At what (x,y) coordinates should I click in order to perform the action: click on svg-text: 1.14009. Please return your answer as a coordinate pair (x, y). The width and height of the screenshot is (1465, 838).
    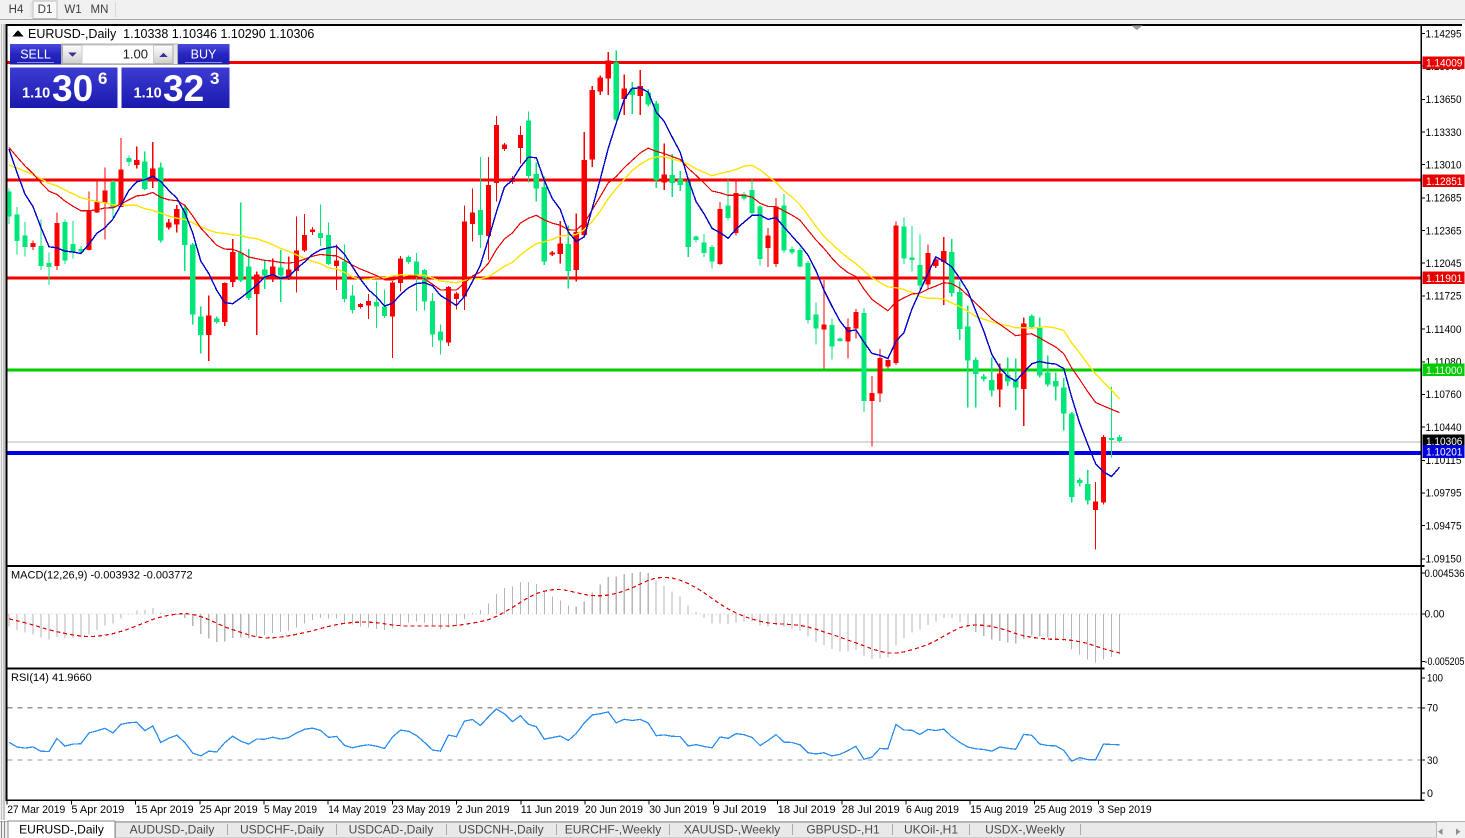
    Looking at the image, I should click on (1444, 64).